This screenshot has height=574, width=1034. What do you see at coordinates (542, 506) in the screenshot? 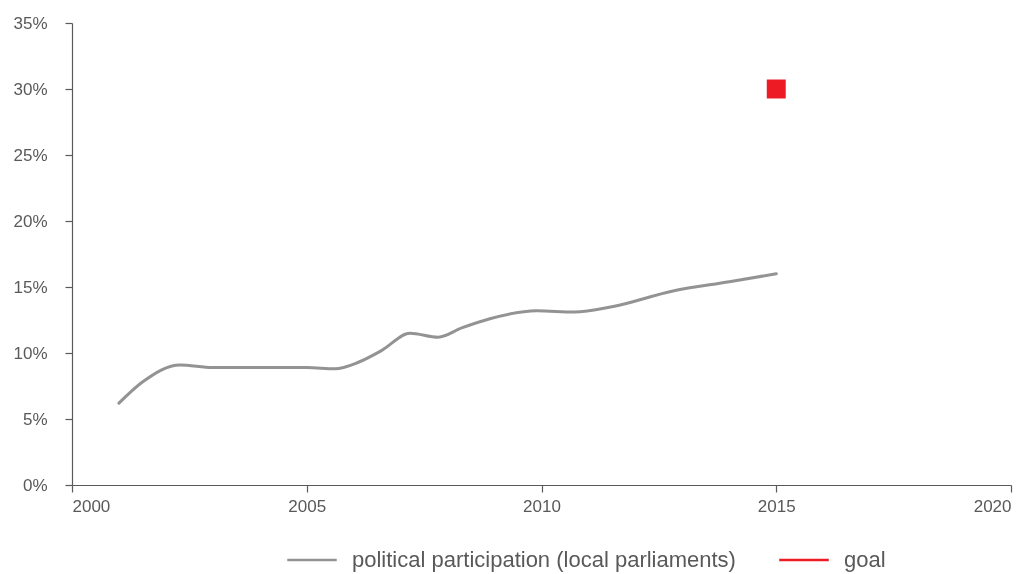
I see `x-tick-label: 2010` at bounding box center [542, 506].